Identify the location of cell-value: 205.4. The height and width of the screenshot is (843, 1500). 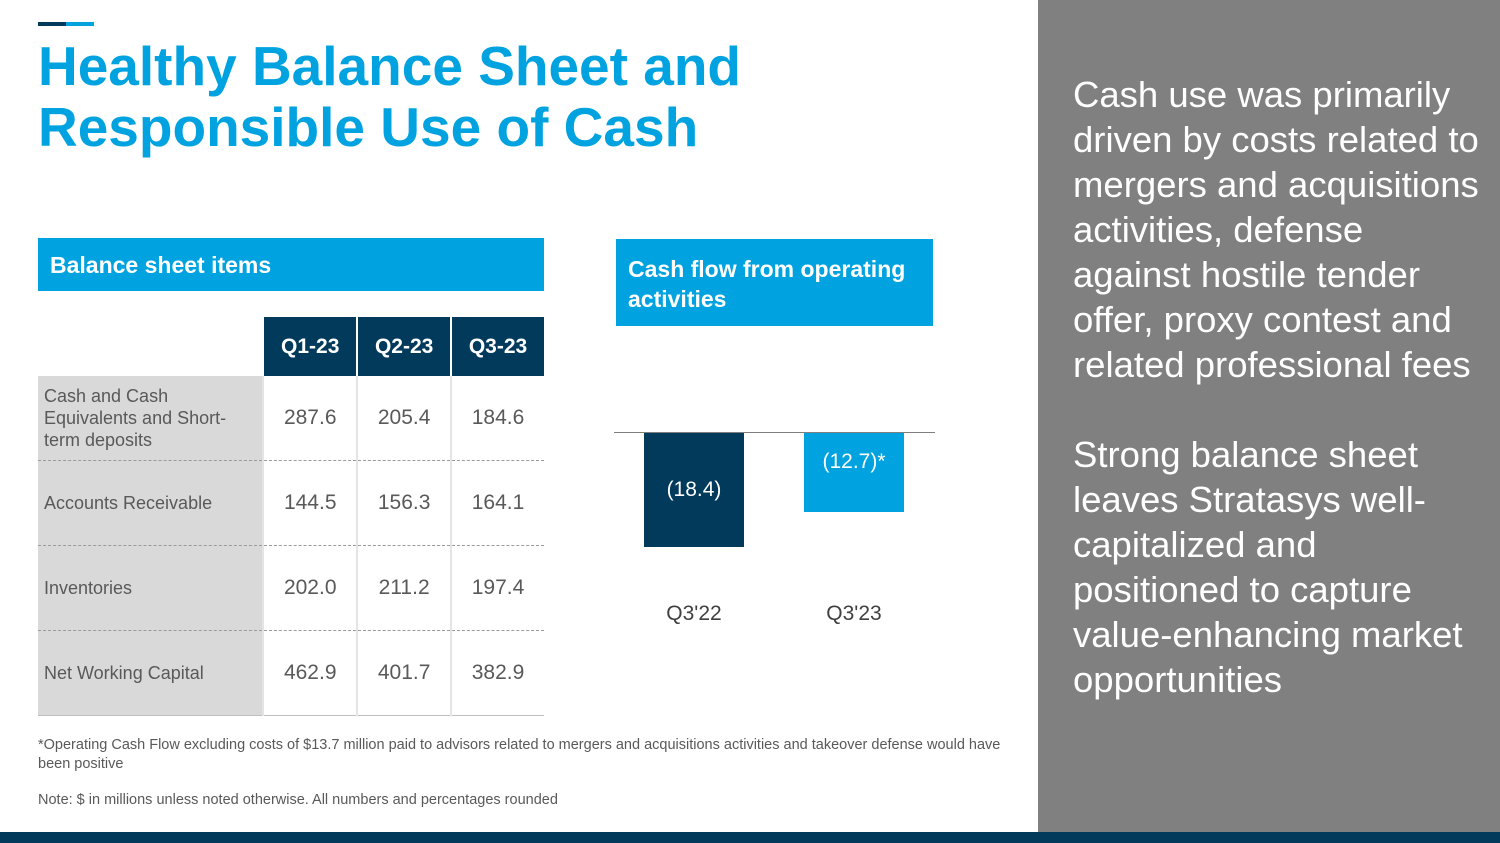
(404, 418).